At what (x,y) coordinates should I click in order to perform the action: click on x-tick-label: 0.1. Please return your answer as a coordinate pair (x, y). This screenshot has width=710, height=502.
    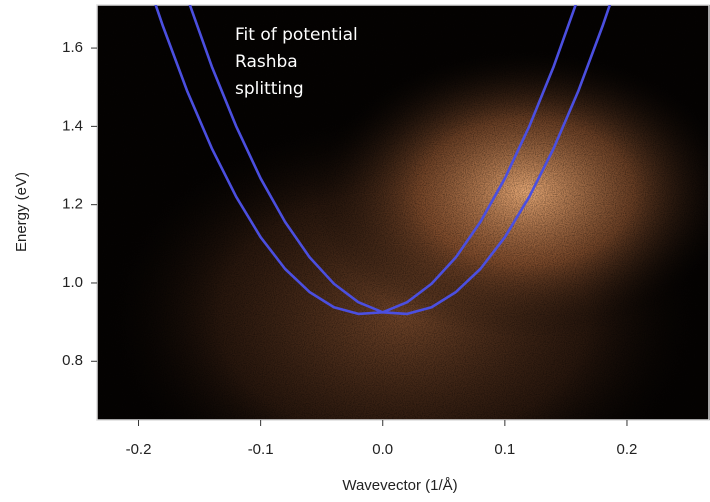
    Looking at the image, I should click on (504, 449).